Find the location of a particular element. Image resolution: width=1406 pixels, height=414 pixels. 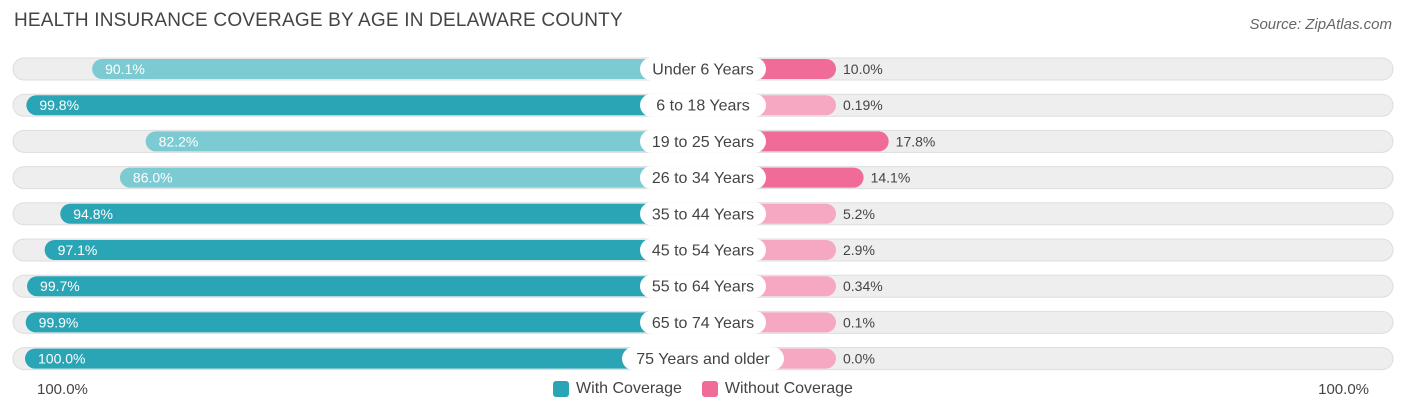

axis-left-label: 100.0% is located at coordinates (62, 389).